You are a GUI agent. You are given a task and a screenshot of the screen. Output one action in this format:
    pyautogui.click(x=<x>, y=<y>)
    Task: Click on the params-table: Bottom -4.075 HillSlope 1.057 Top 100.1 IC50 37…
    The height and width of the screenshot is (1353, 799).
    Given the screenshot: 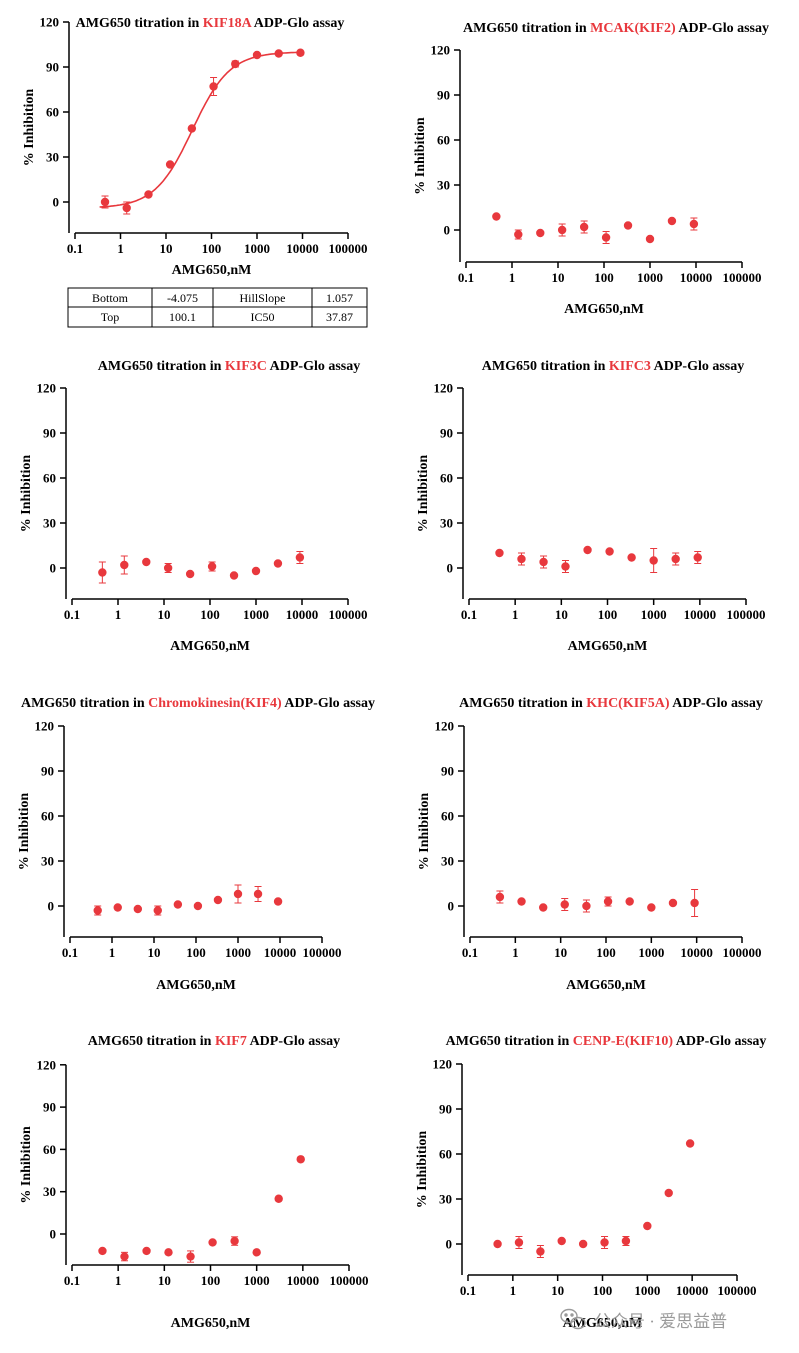 What is the action you would take?
    pyautogui.click(x=217, y=307)
    